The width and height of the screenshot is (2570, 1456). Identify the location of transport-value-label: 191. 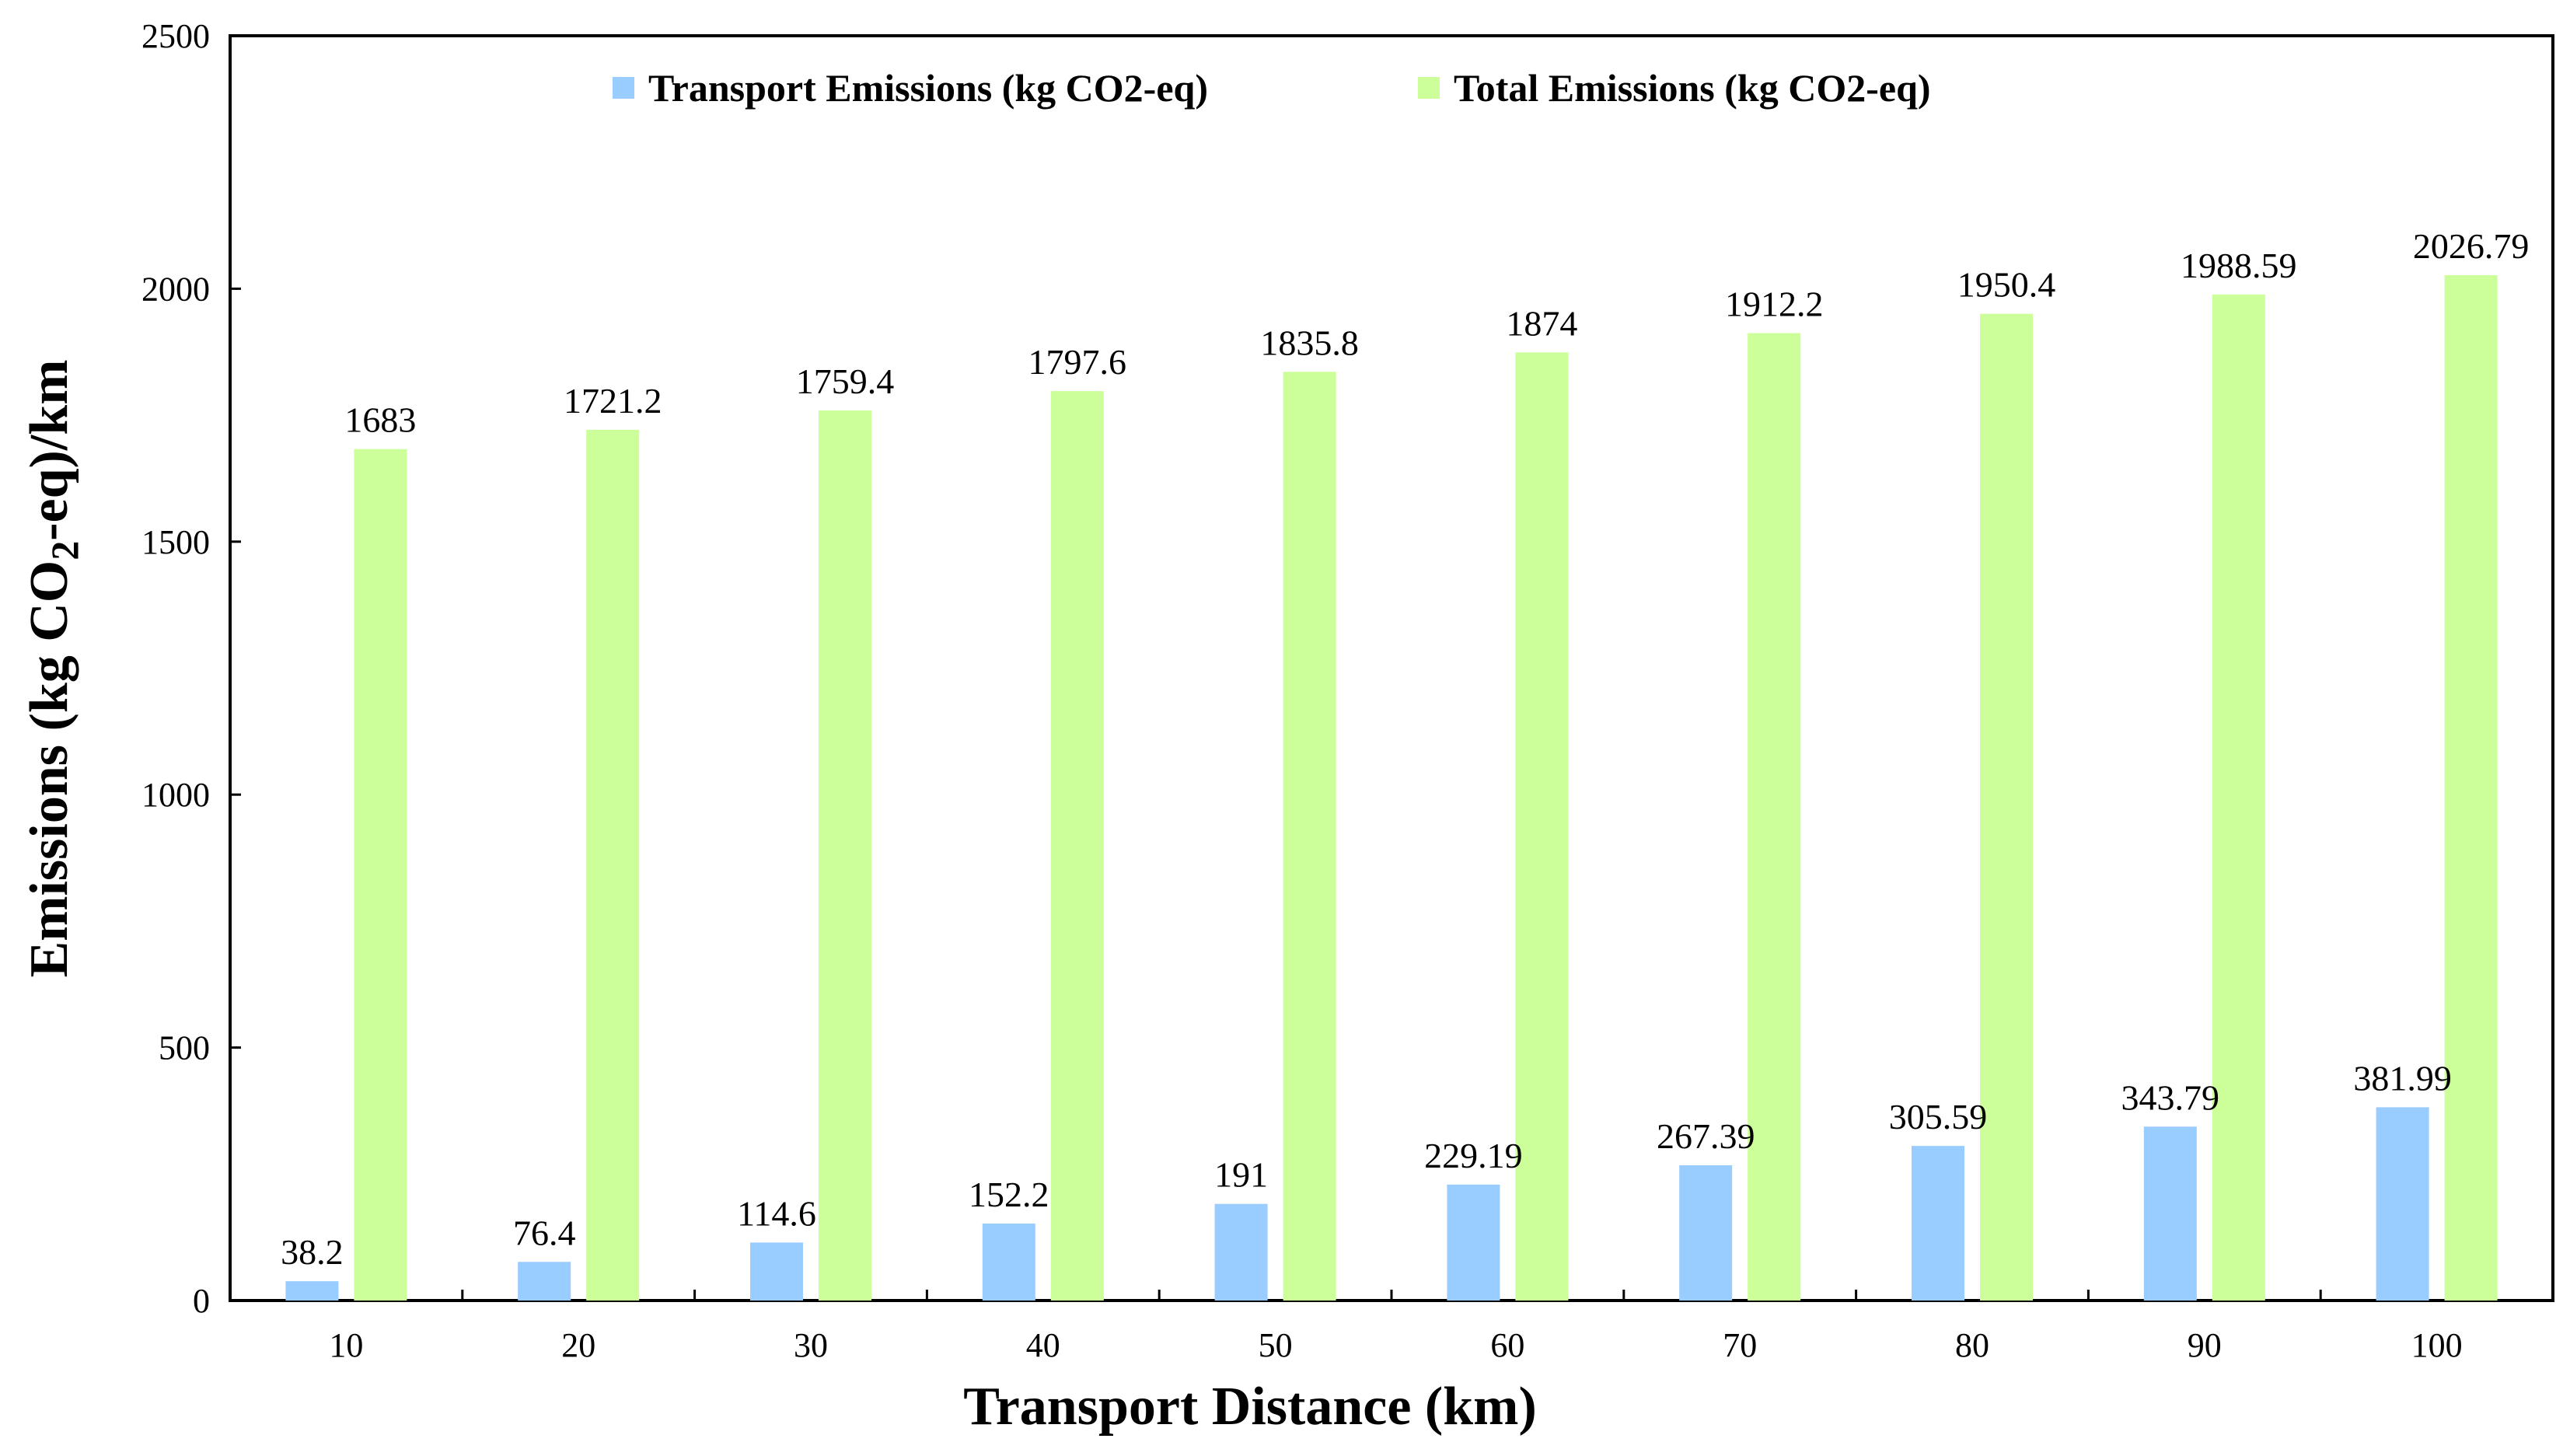
(1241, 1175).